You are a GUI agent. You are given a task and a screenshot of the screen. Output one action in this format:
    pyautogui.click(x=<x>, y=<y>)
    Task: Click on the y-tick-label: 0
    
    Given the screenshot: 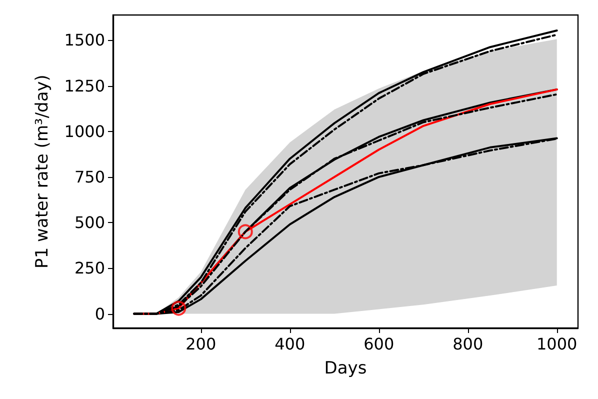 What is the action you would take?
    pyautogui.click(x=99, y=314)
    